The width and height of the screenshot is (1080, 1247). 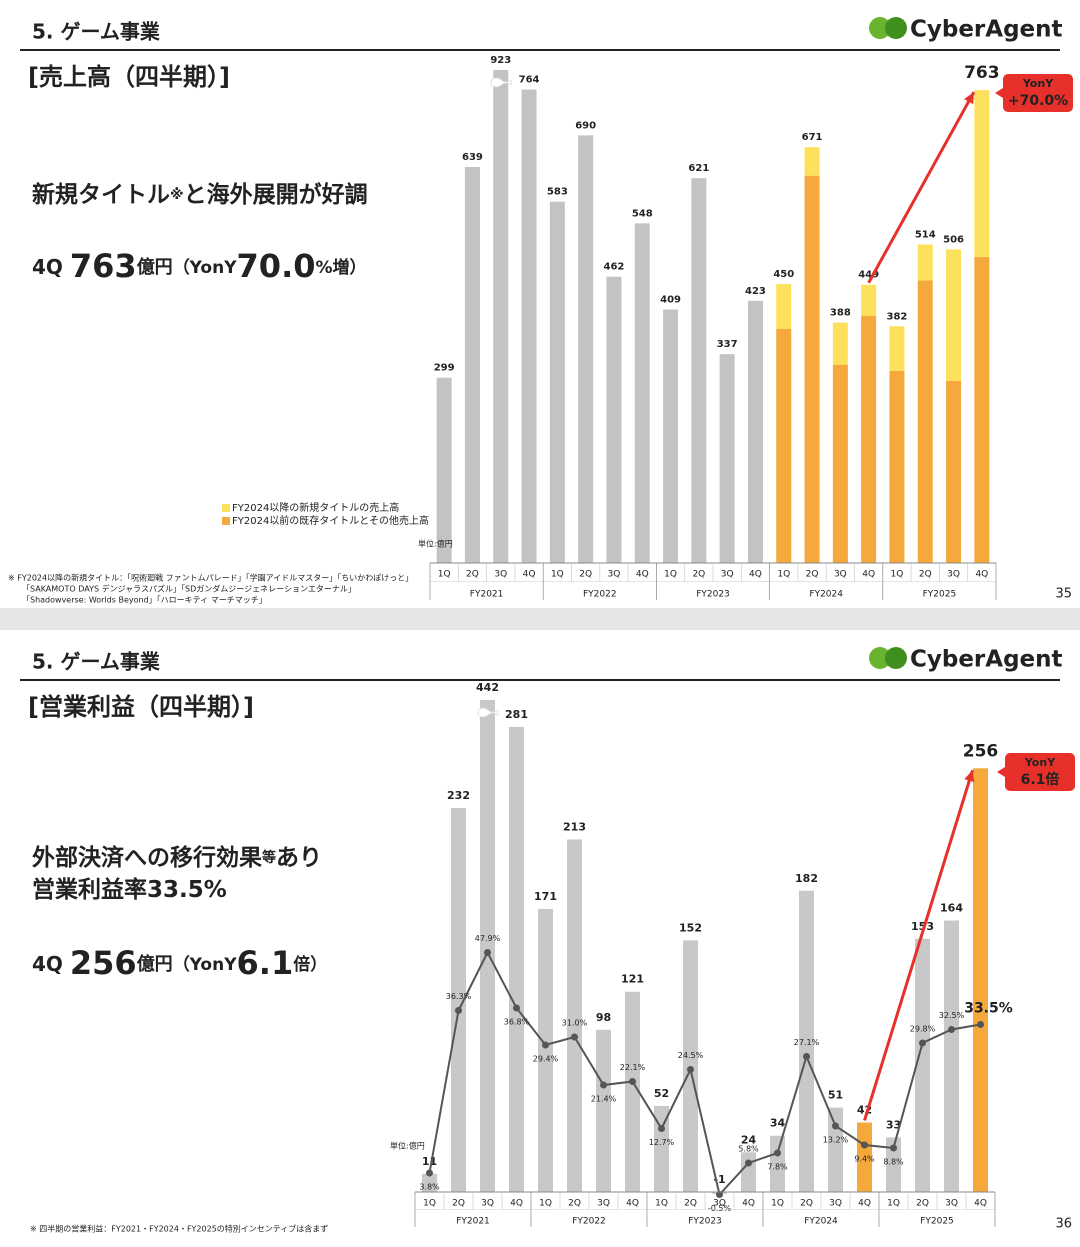 What do you see at coordinates (488, 938) in the screenshot?
I see `margin-label: 47.9%` at bounding box center [488, 938].